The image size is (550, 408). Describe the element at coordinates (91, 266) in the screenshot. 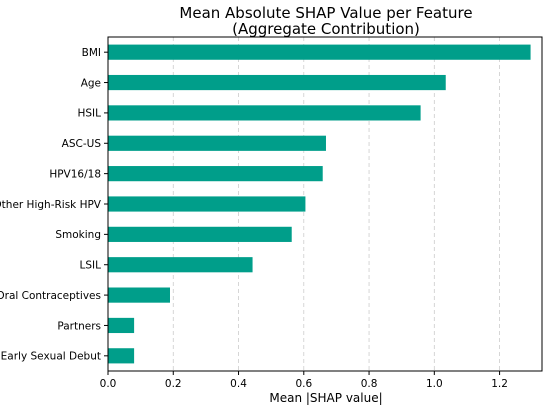

I see `y-tick-label: LSIL` at that location.